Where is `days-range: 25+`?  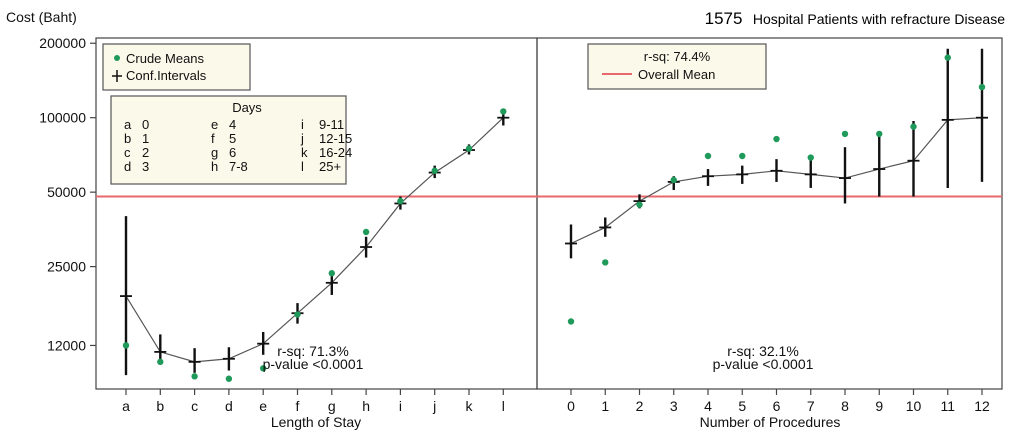
days-range: 25+ is located at coordinates (330, 166).